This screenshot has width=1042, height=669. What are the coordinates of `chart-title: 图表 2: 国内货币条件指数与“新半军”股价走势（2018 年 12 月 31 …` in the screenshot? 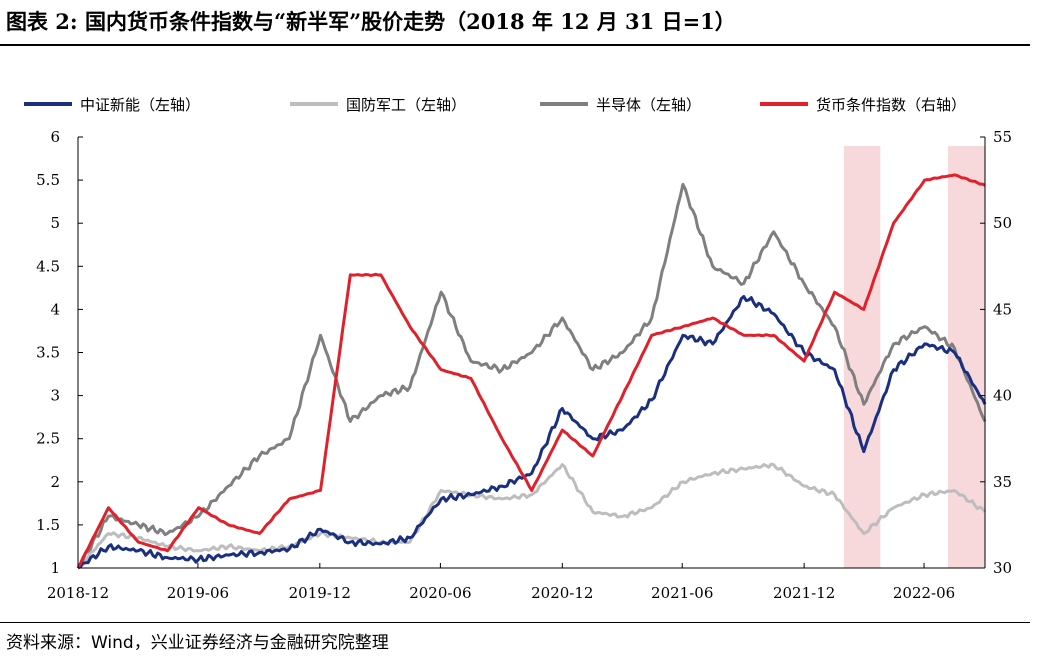 It's located at (371, 21).